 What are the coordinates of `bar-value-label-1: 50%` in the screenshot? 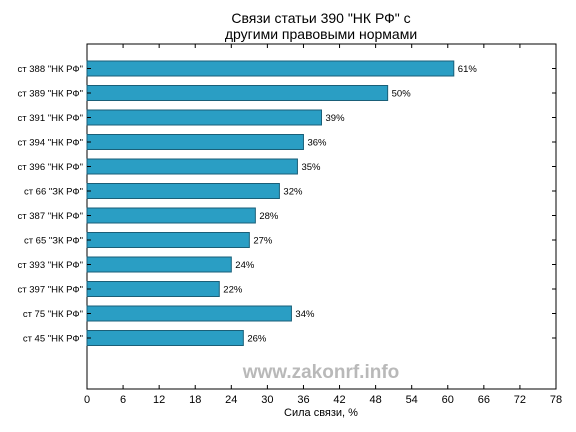 It's located at (402, 94).